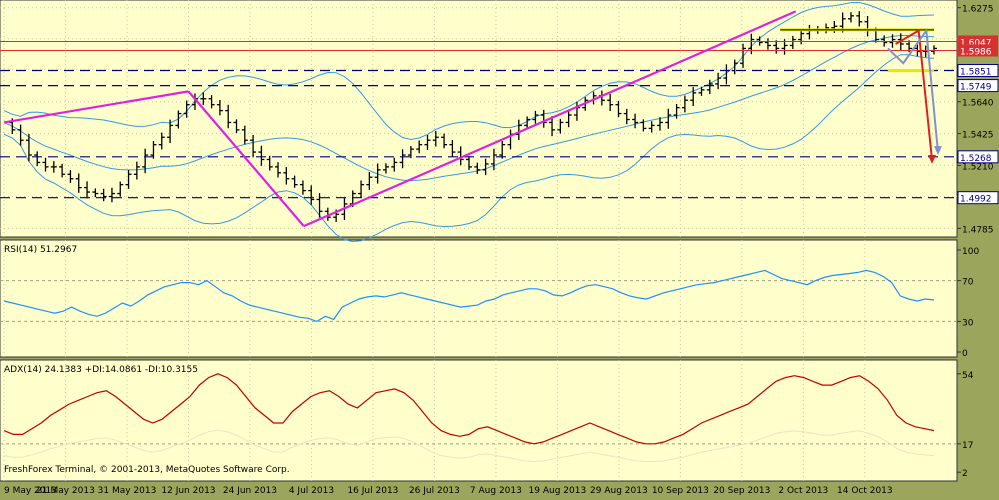  I want to click on blue-arrow-path, so click(913, 90).